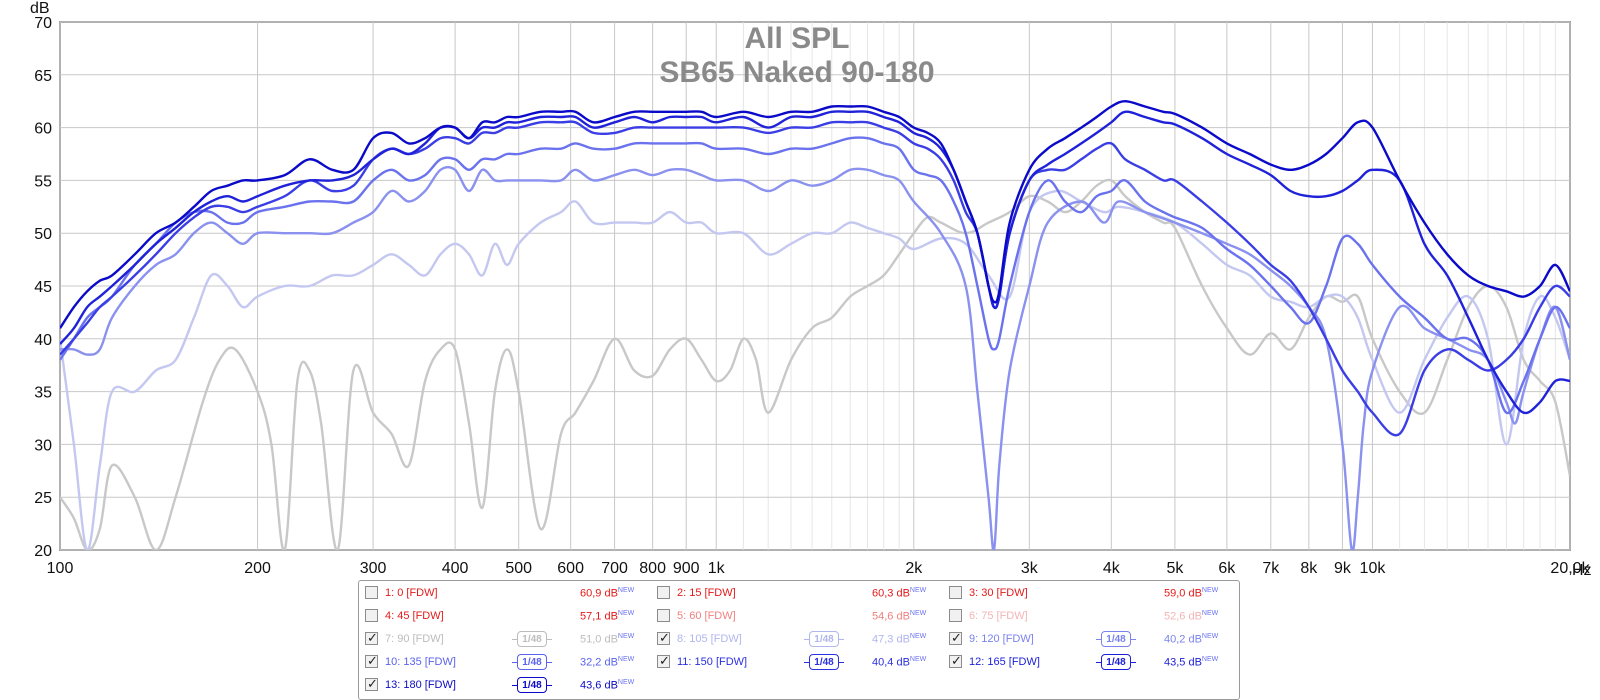  Describe the element at coordinates (709, 639) in the screenshot. I see `legend-label: 8: 105 [FDW]` at that location.